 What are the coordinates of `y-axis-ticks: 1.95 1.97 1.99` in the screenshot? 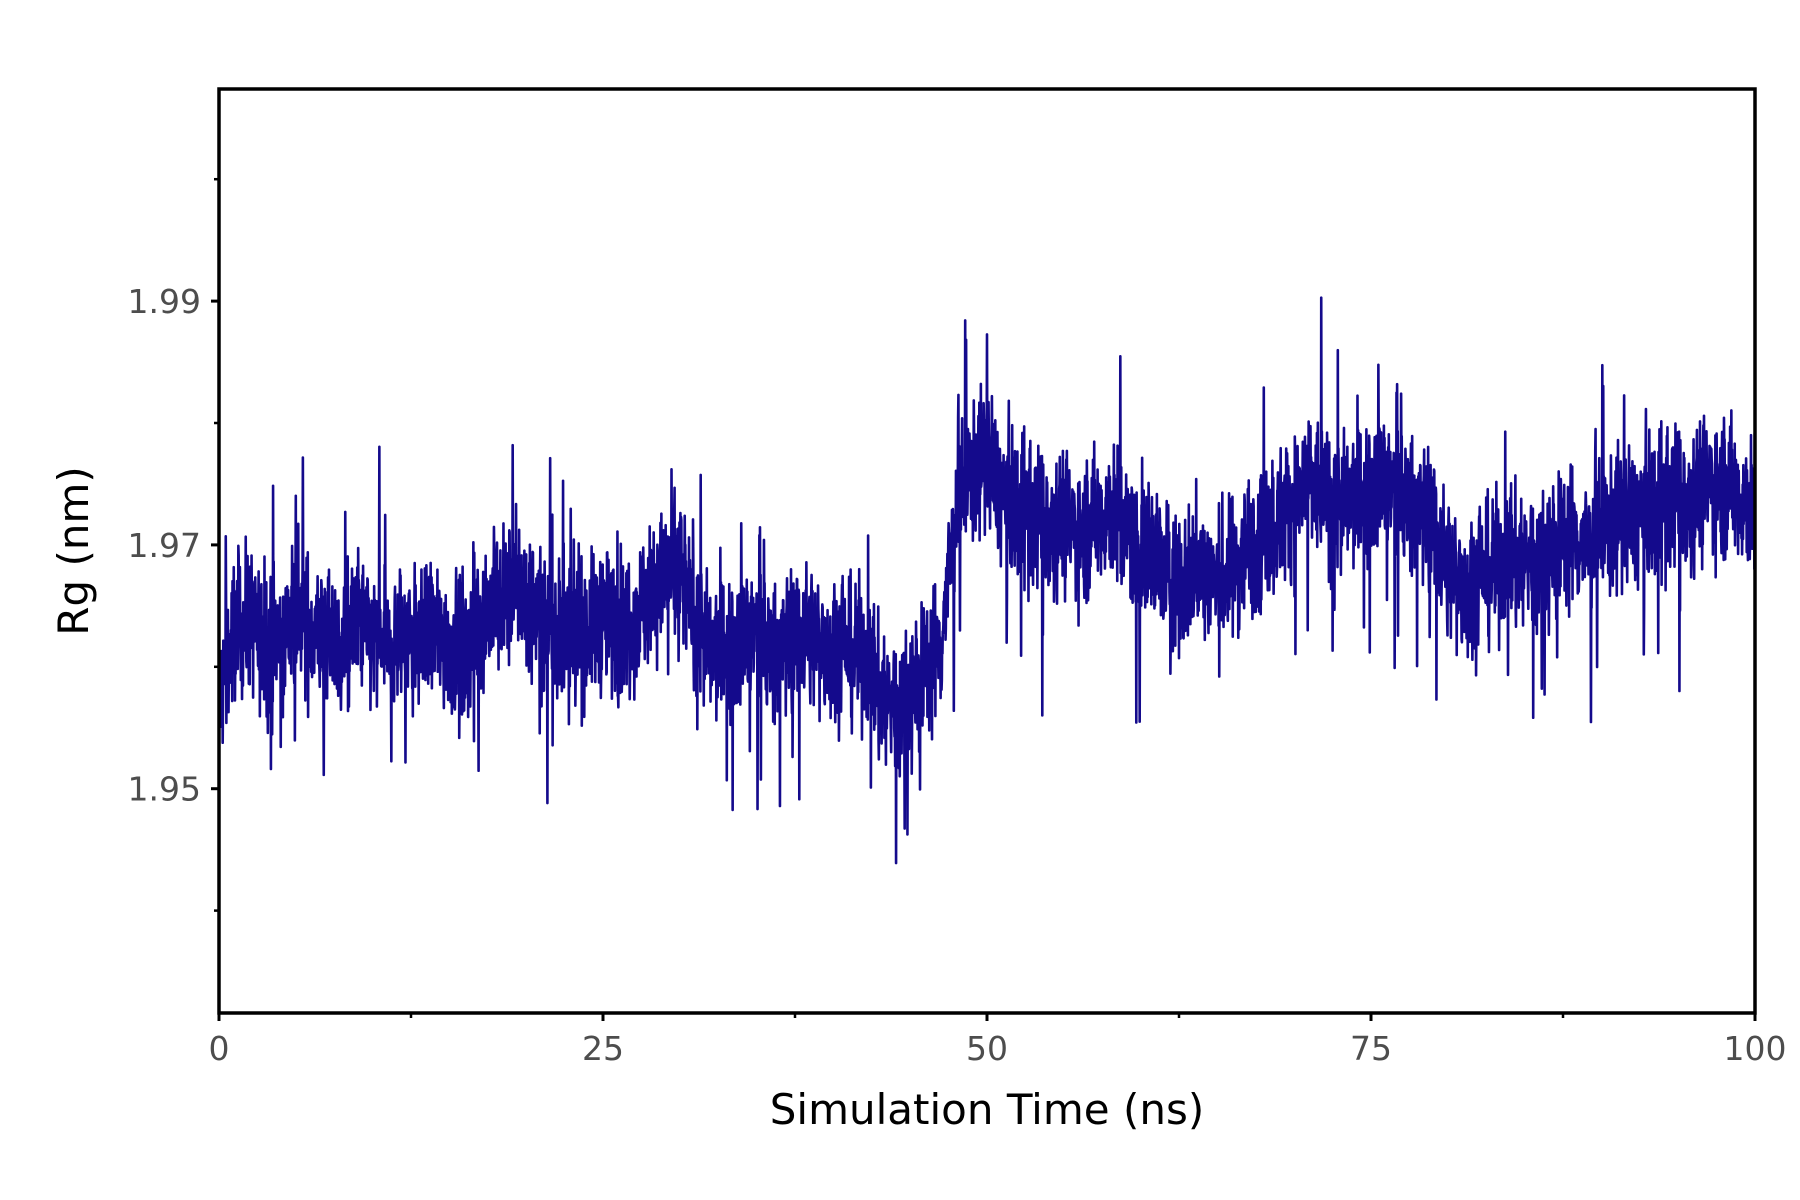 It's located at (173, 544).